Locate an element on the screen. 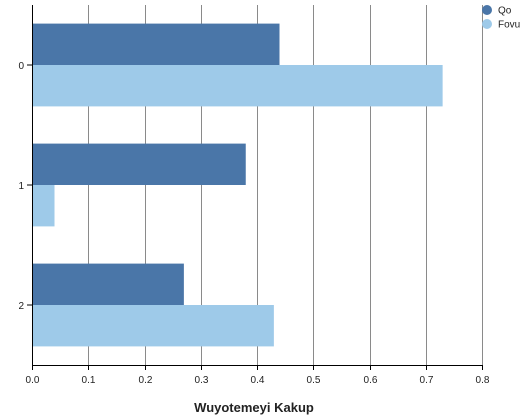  x-tick-label: 0.2 is located at coordinates (146, 380).